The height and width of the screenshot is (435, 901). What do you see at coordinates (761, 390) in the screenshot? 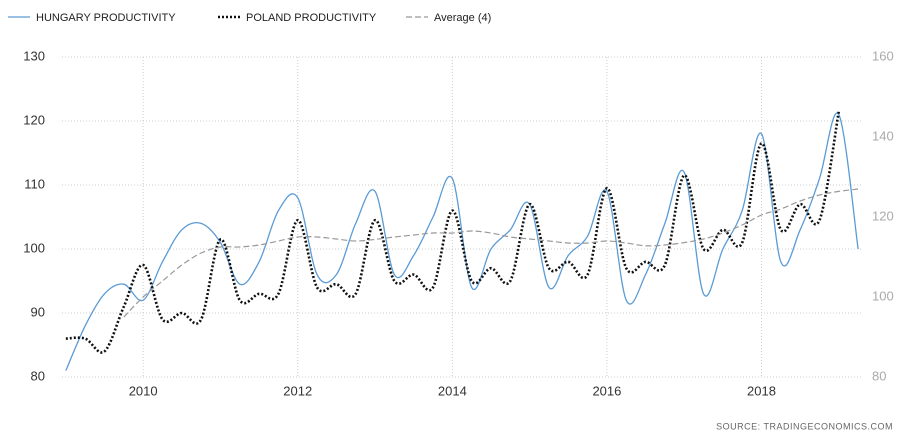
I see `x-tick-label: 2018` at bounding box center [761, 390].